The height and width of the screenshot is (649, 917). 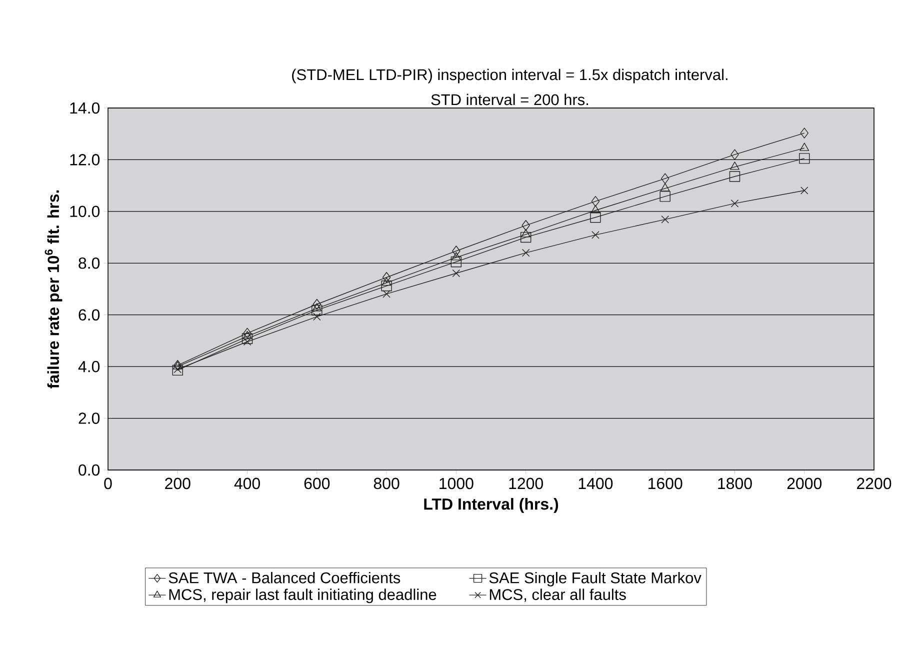 I want to click on legend-label: MCS, repair last fault initiating deadline, so click(x=302, y=596).